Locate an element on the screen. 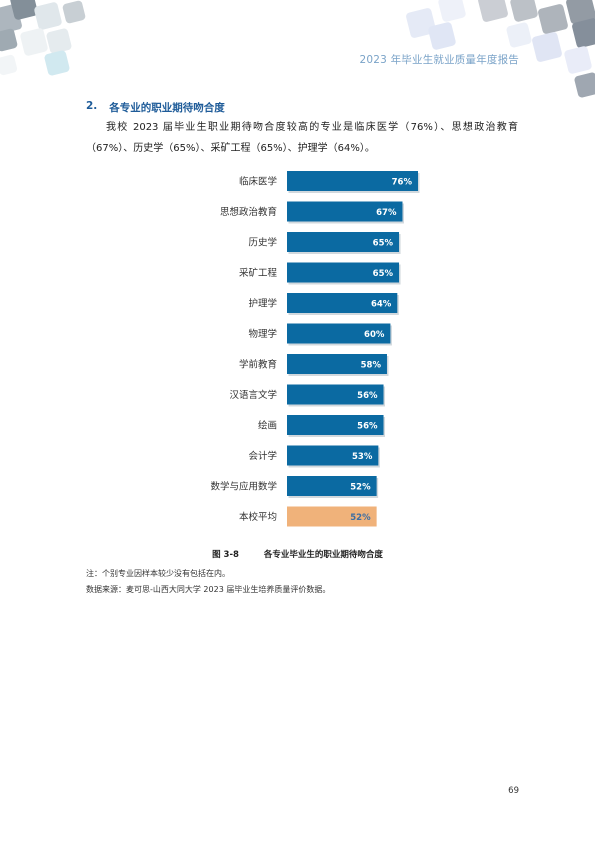  data-label: 67% is located at coordinates (386, 213).